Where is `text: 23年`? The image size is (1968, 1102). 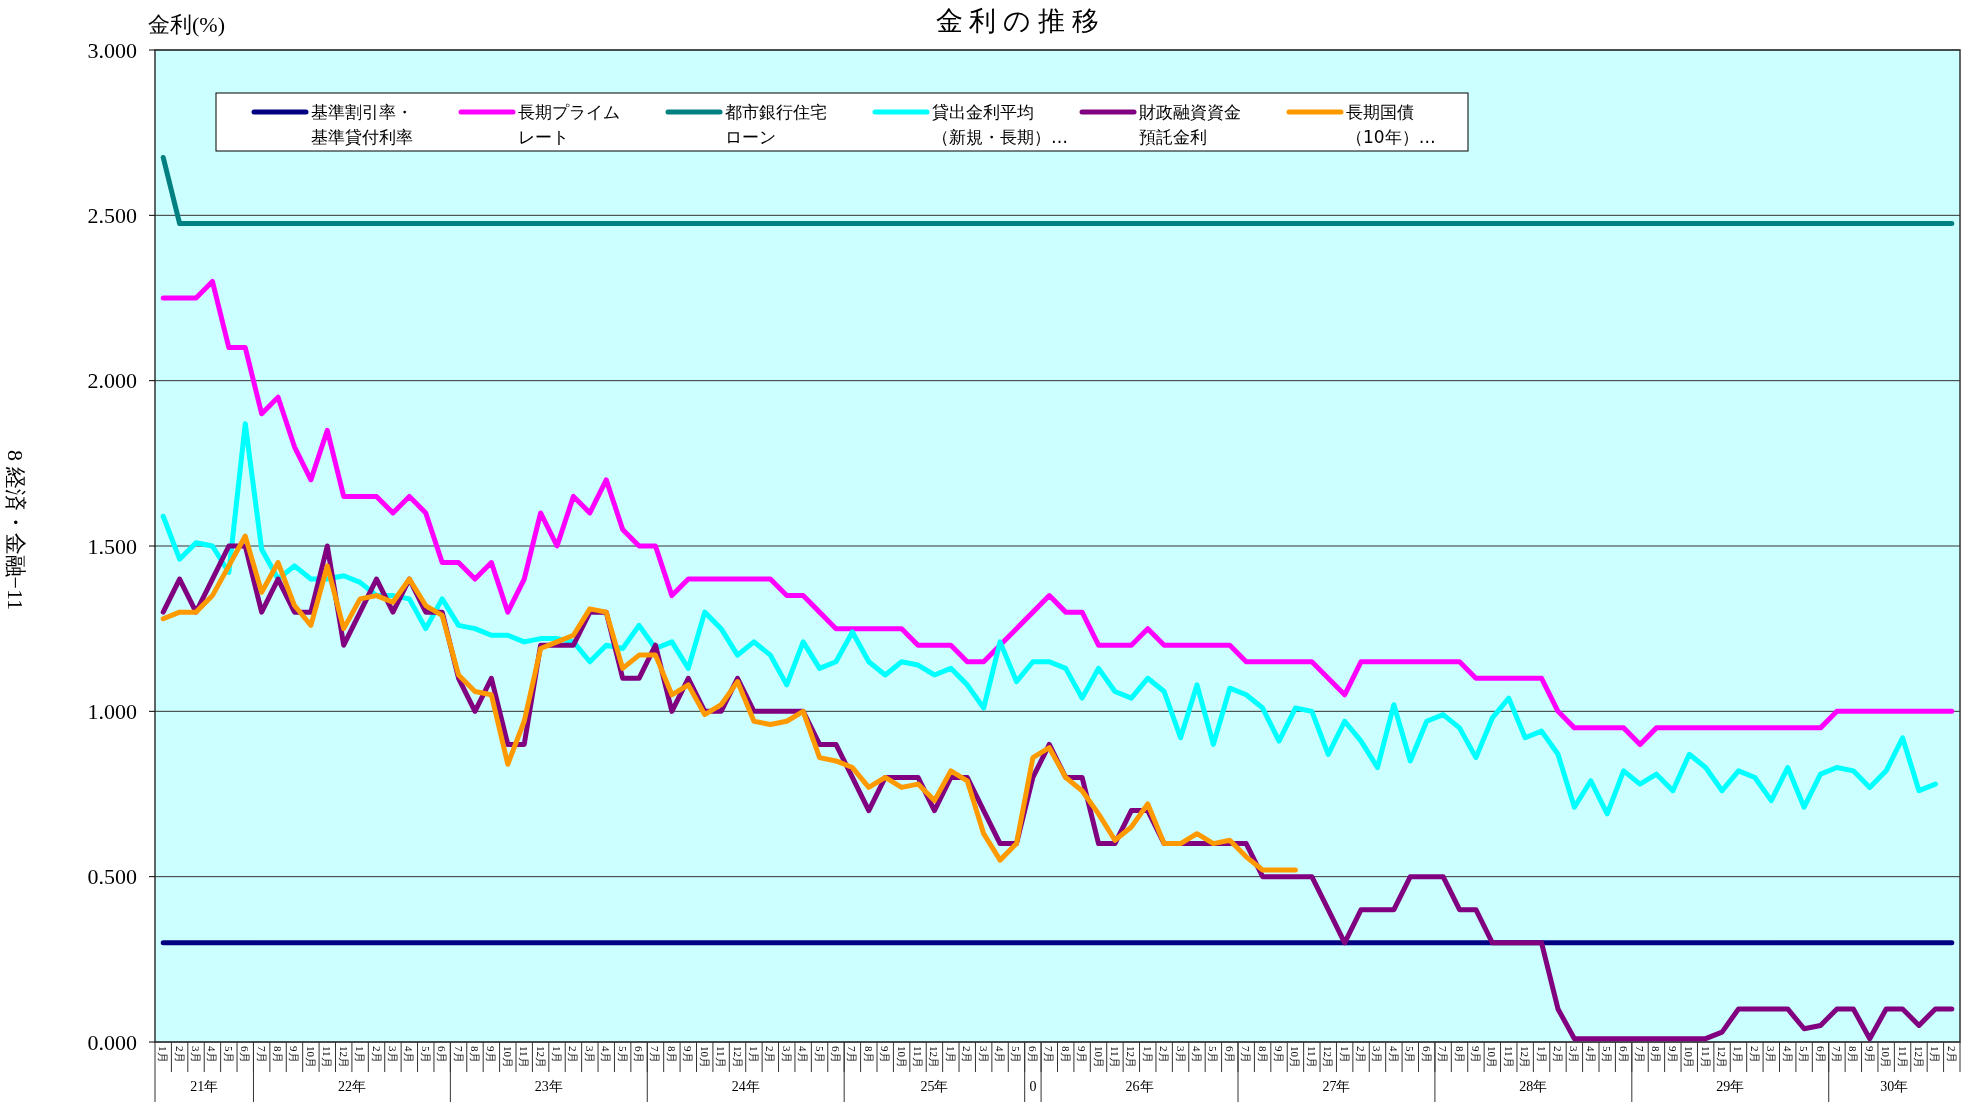
text: 23年 is located at coordinates (548, 1086).